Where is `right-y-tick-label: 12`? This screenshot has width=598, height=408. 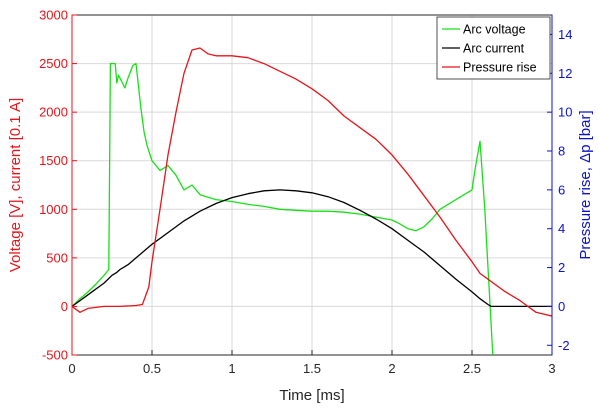
right-y-tick-label: 12 is located at coordinates (565, 73).